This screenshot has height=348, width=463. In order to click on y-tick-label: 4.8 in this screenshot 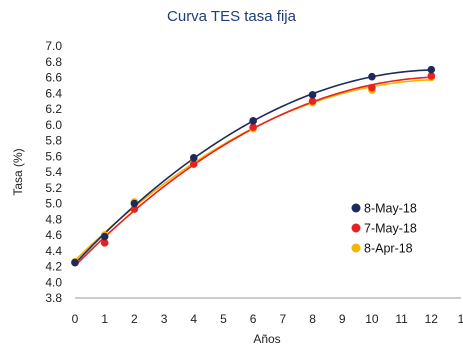, I will do `click(53, 219)`.